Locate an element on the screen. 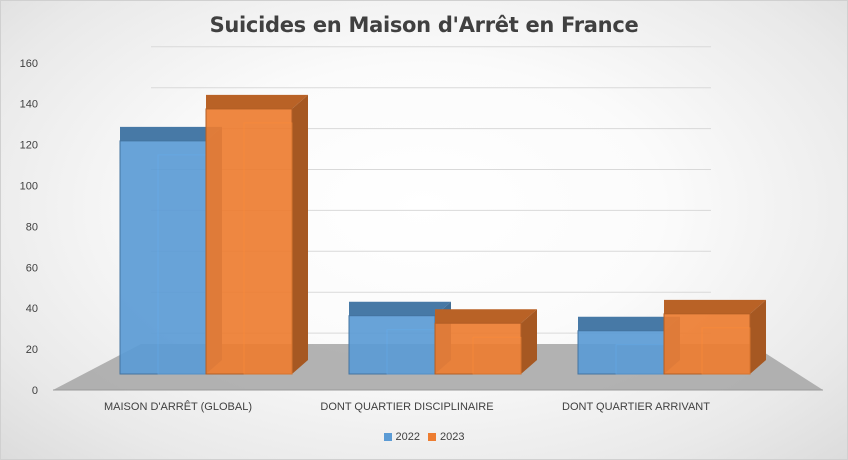  legend-swatch-2022 is located at coordinates (387, 437).